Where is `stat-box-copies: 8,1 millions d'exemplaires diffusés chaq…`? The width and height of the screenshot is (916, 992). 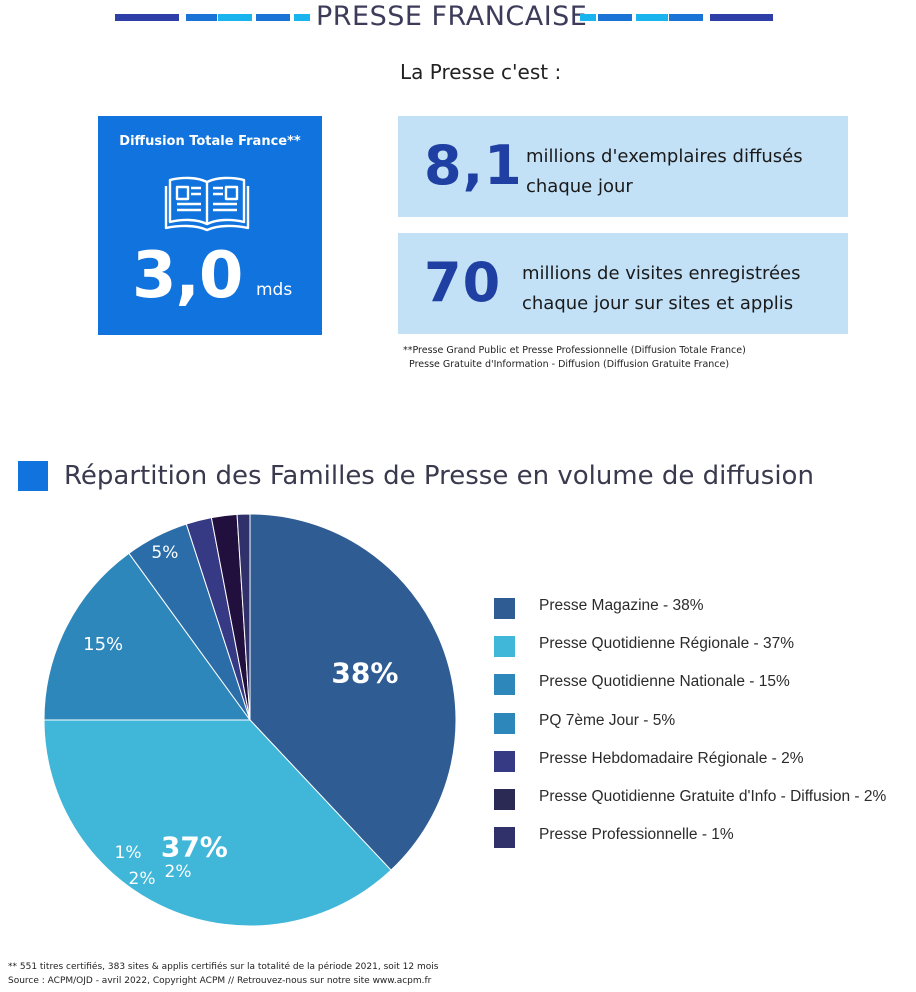
stat-box-copies: 8,1 millions d'exemplaires diffusés chaq… is located at coordinates (623, 166).